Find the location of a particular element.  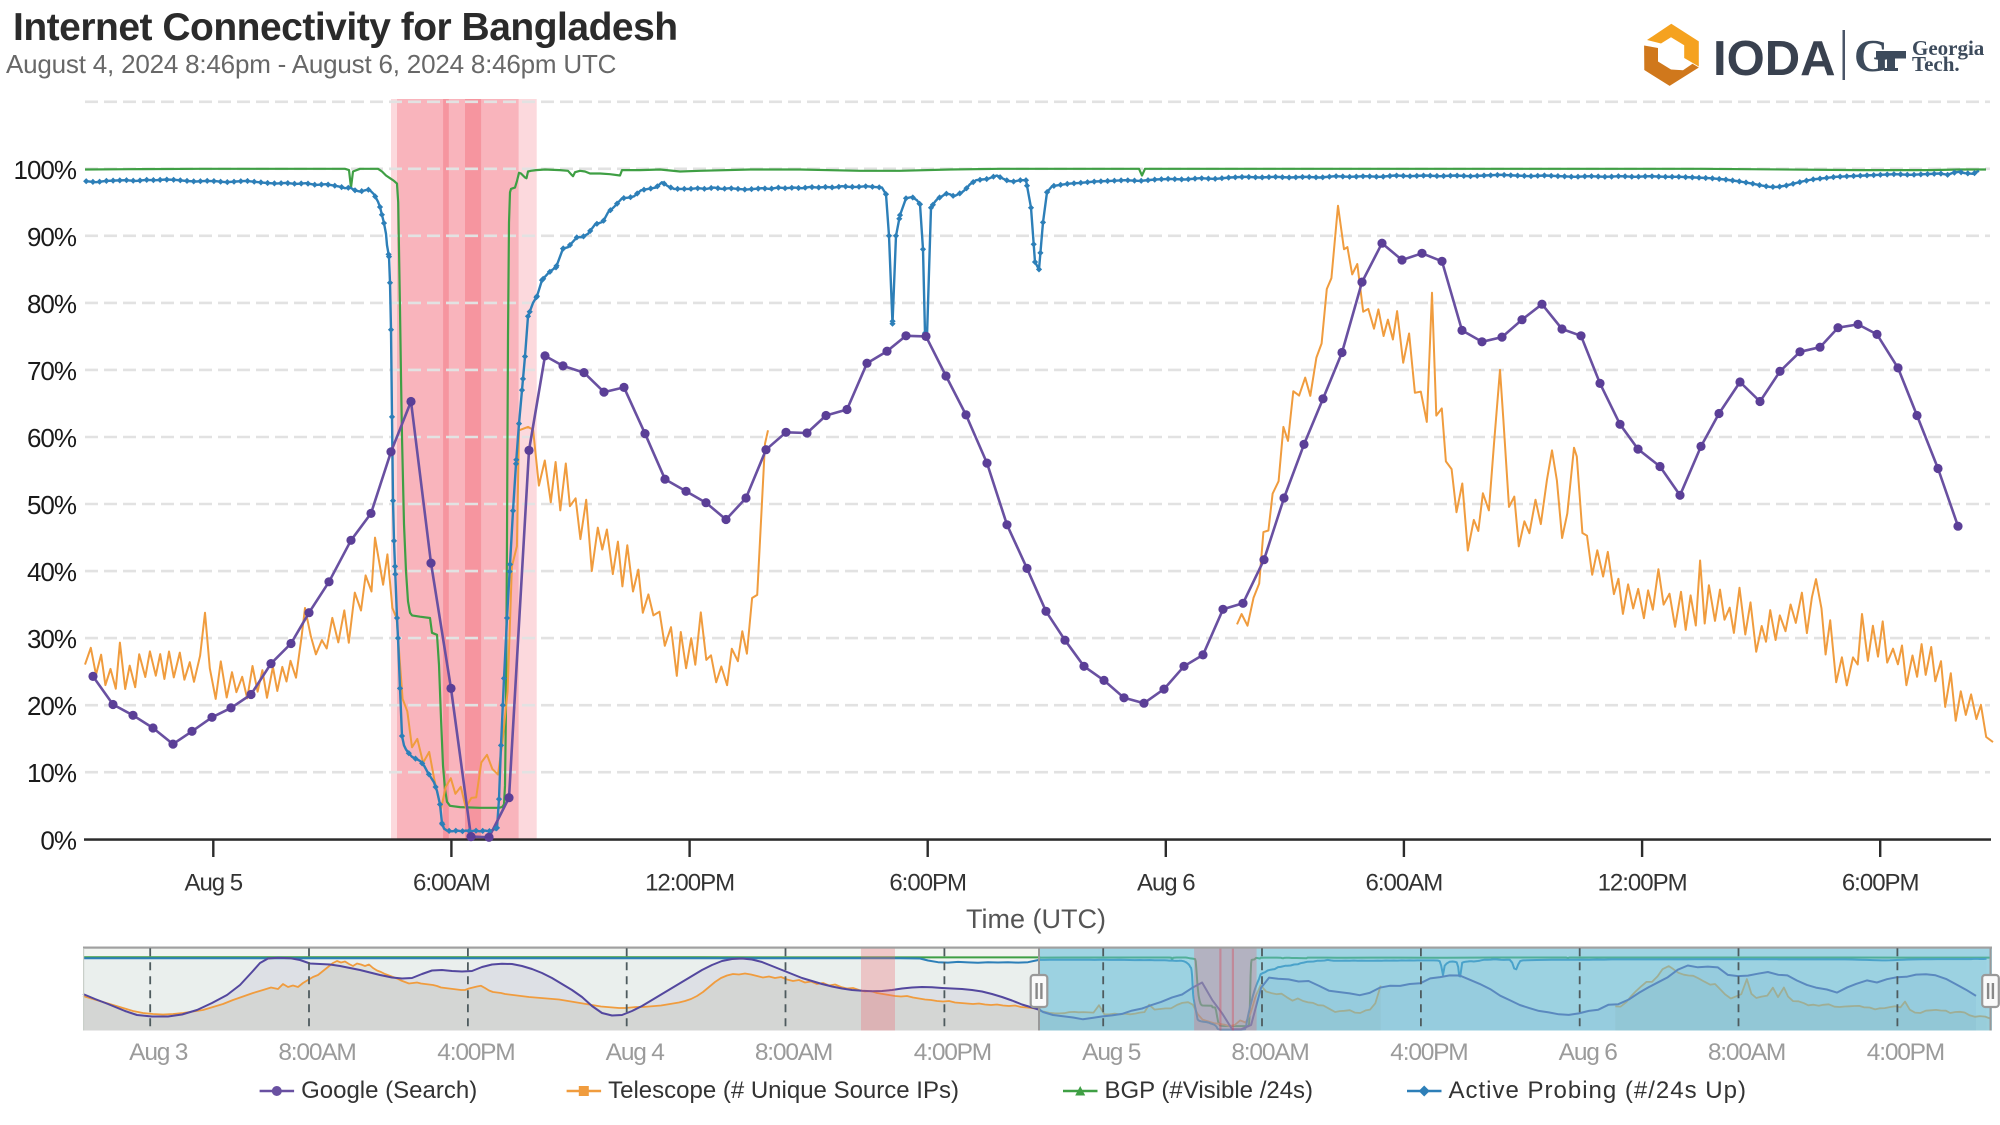

svg-text: 70% is located at coordinates (52, 371).